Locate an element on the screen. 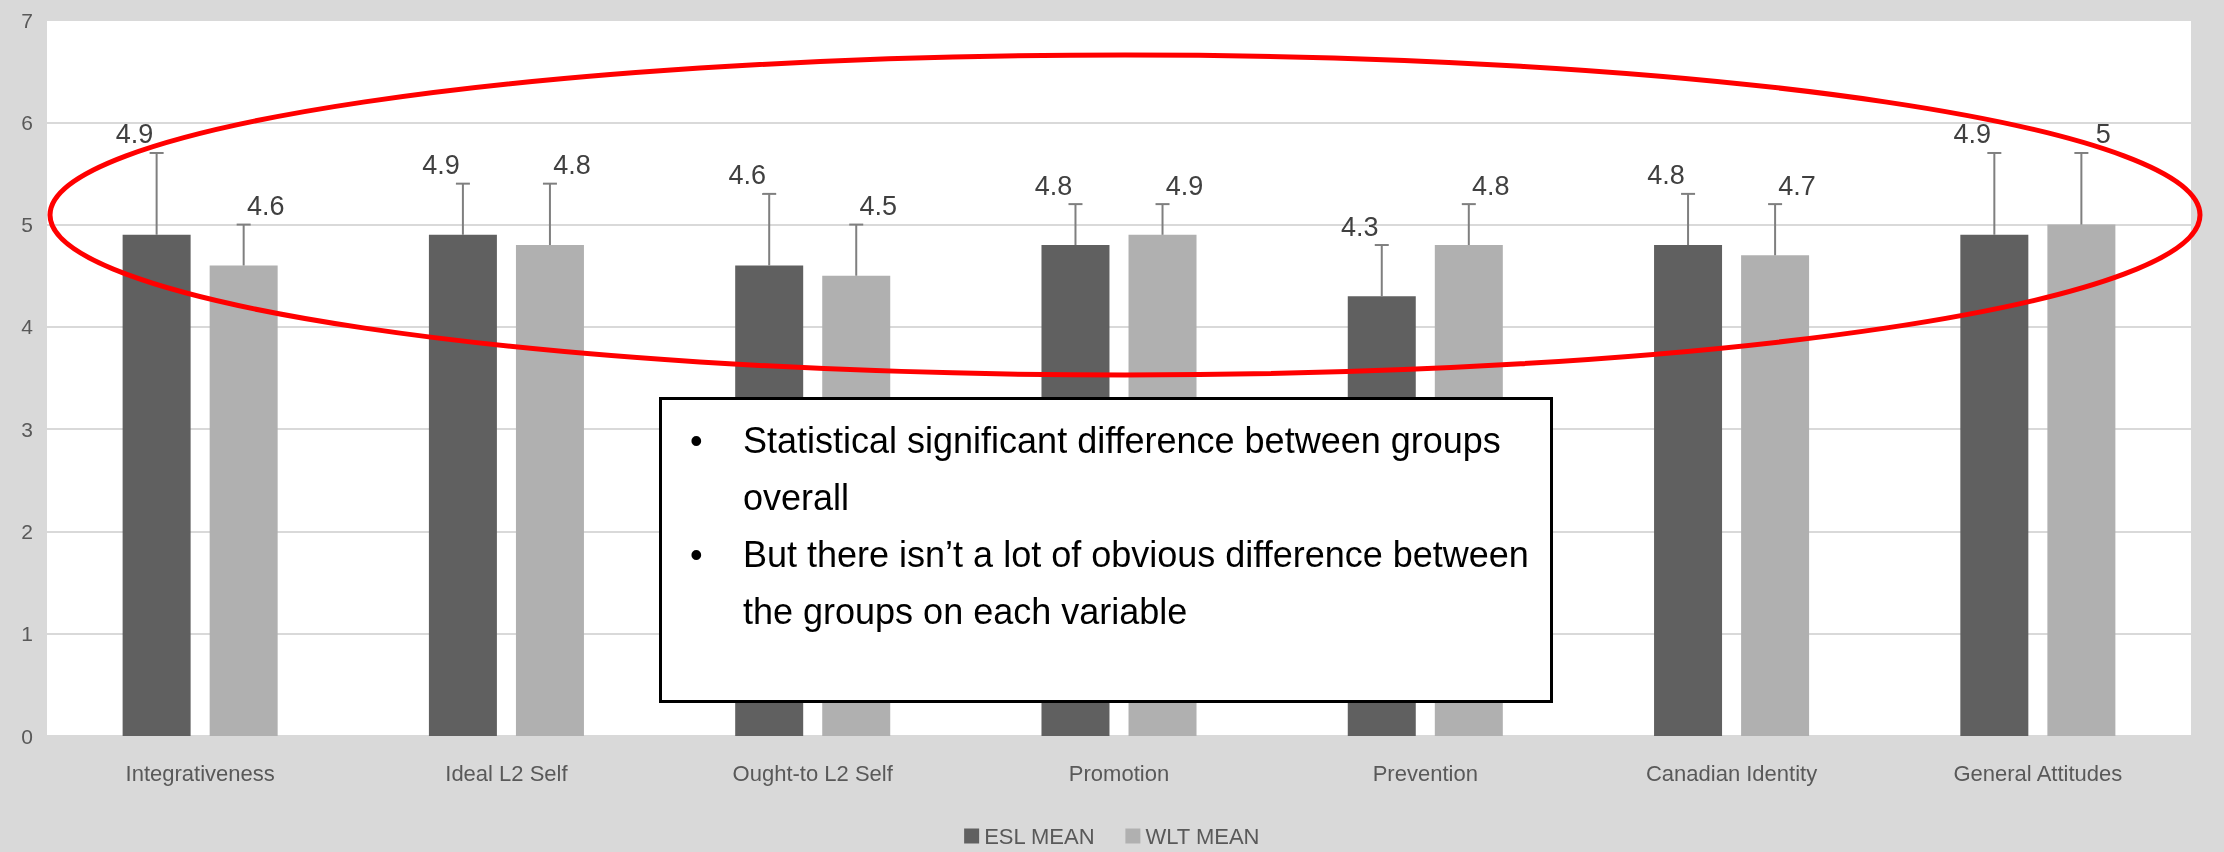 The width and height of the screenshot is (2224, 852). x-tick-label: Canadian Identity is located at coordinates (1731, 773).